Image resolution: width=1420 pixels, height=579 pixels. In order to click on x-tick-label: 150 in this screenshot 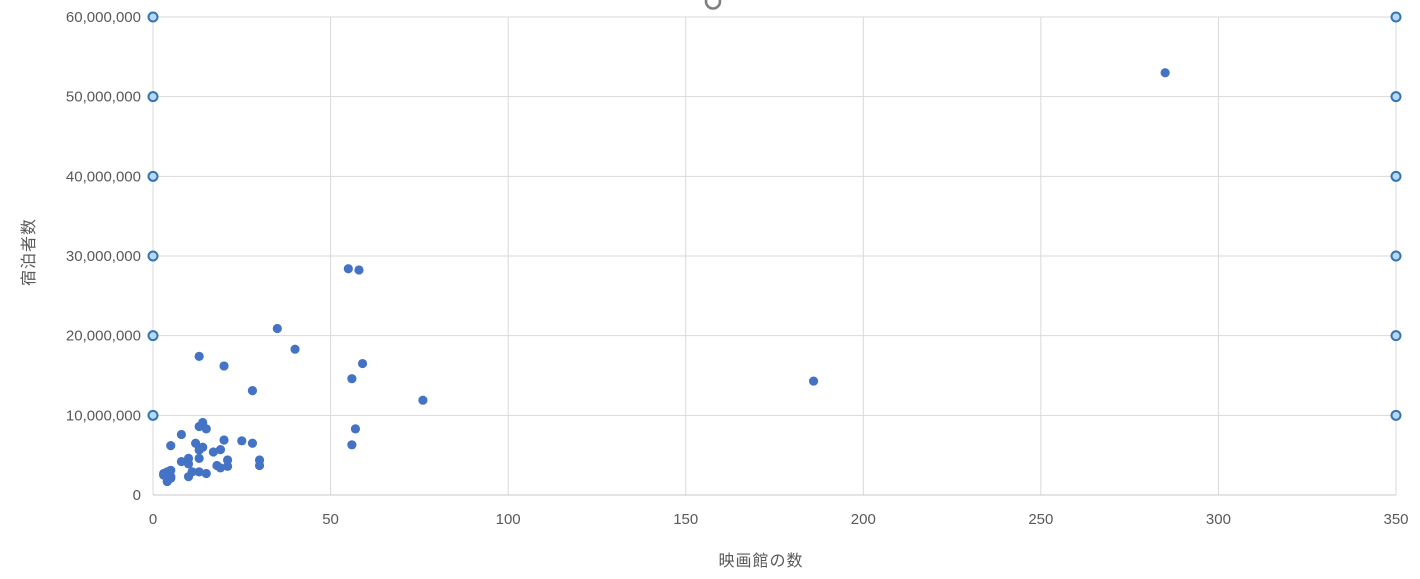, I will do `click(685, 519)`.